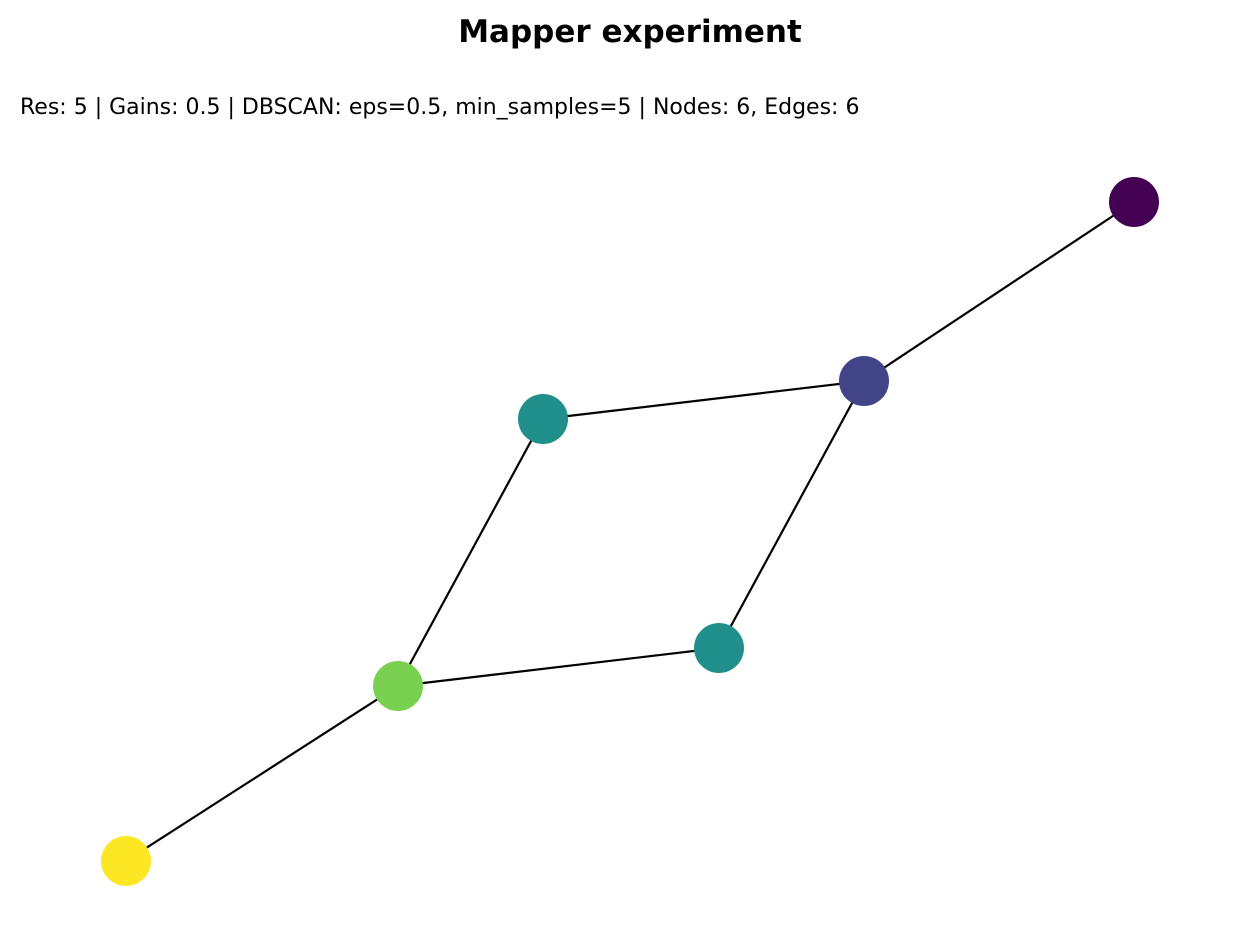 This screenshot has width=1260, height=950. I want to click on graph-node-n1, so click(864, 381).